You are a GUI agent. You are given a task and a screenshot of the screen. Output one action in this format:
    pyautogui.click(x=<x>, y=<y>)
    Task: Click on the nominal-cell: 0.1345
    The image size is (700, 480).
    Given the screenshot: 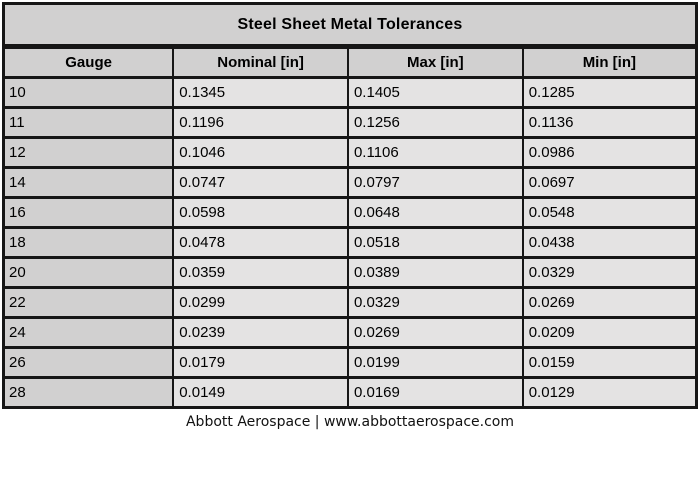 What is the action you would take?
    pyautogui.click(x=260, y=92)
    